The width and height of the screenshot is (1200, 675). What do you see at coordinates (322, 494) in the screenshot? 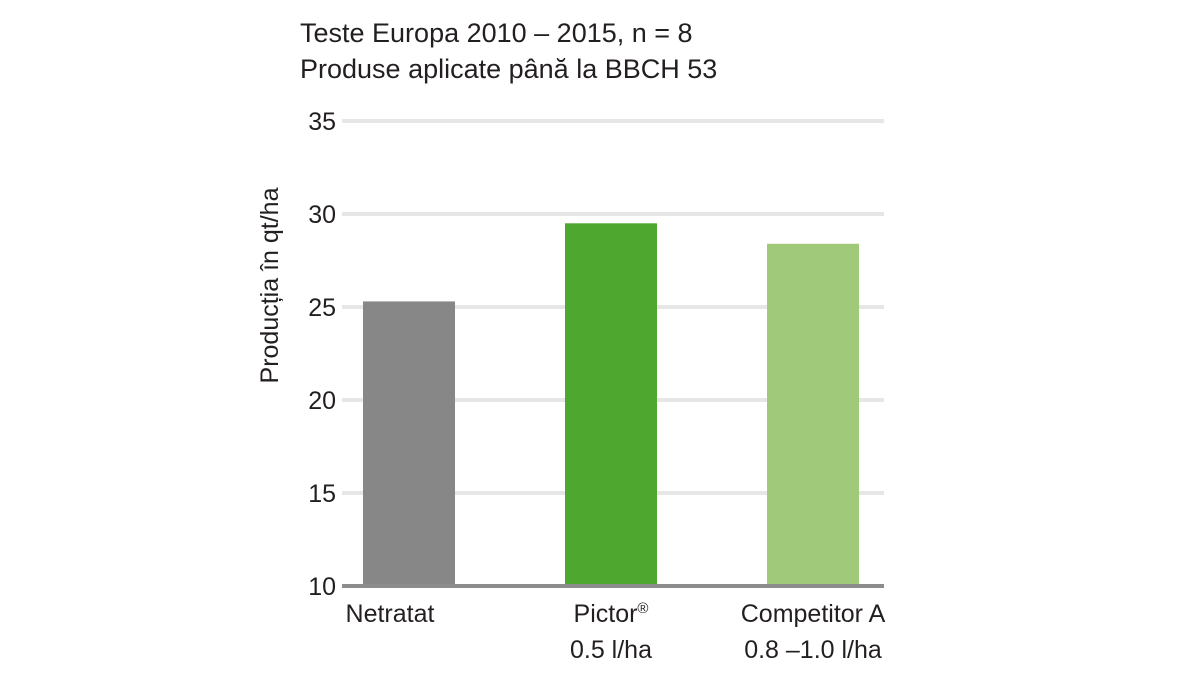
I see `y-tick-label: 15` at bounding box center [322, 494].